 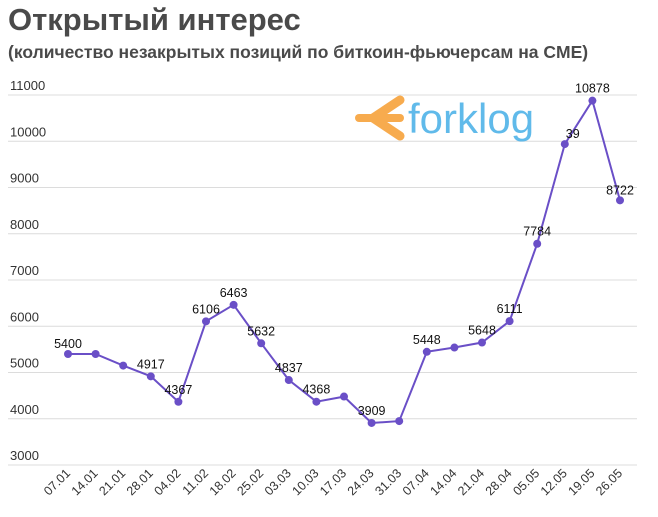 I want to click on data-label: 10878, so click(x=592, y=89).